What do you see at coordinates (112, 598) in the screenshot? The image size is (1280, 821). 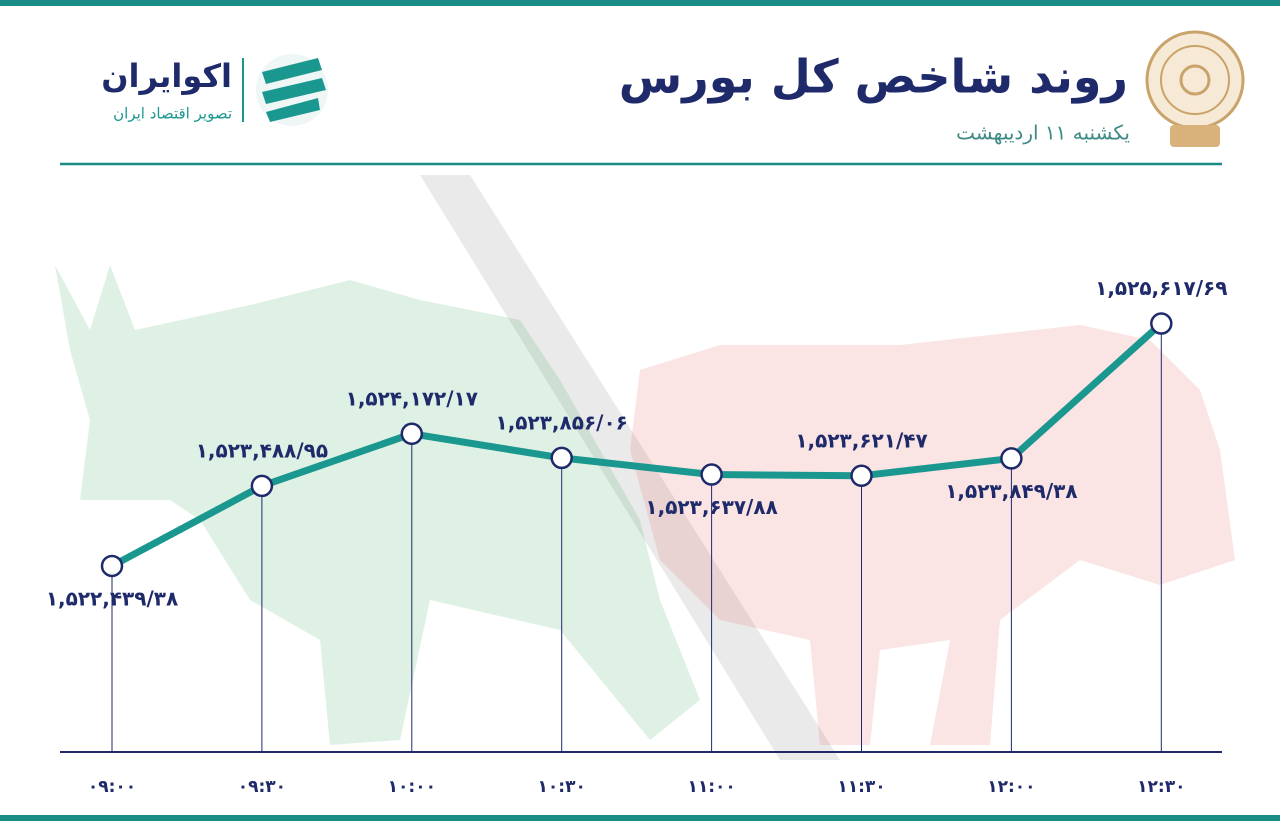 I see `data-label: ۱,۵۲۲,۴۳۹/۳۸` at bounding box center [112, 598].